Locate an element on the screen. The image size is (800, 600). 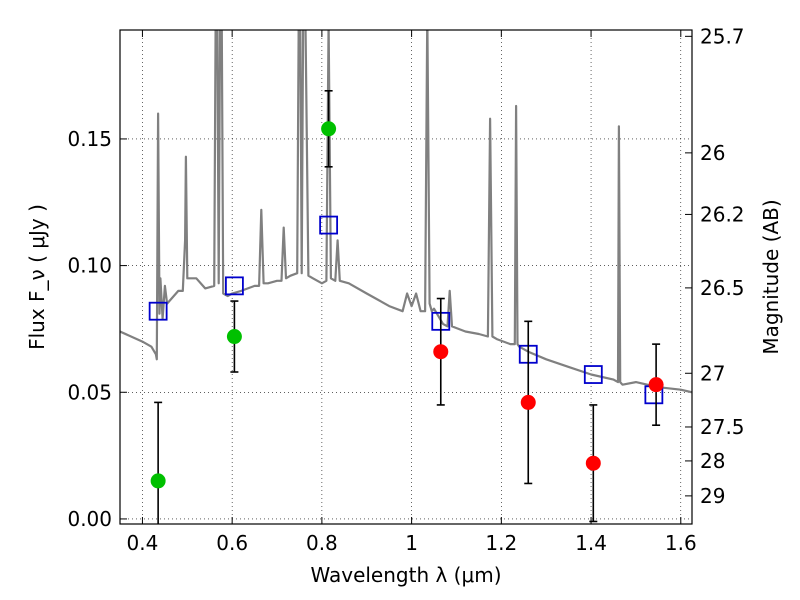
x-tick-label: 1.6 is located at coordinates (681, 543).